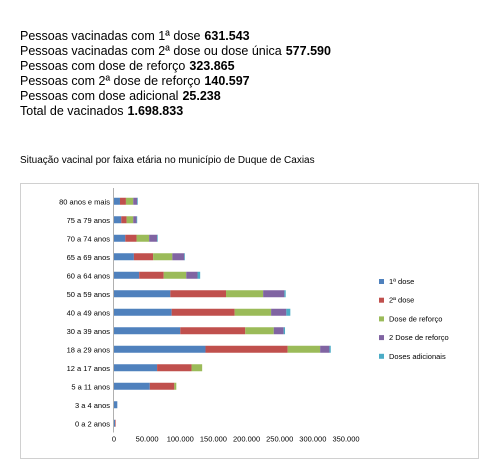 The image size is (504, 473). Describe the element at coordinates (279, 439) in the screenshot. I see `x-tick-label: 250.000` at that location.